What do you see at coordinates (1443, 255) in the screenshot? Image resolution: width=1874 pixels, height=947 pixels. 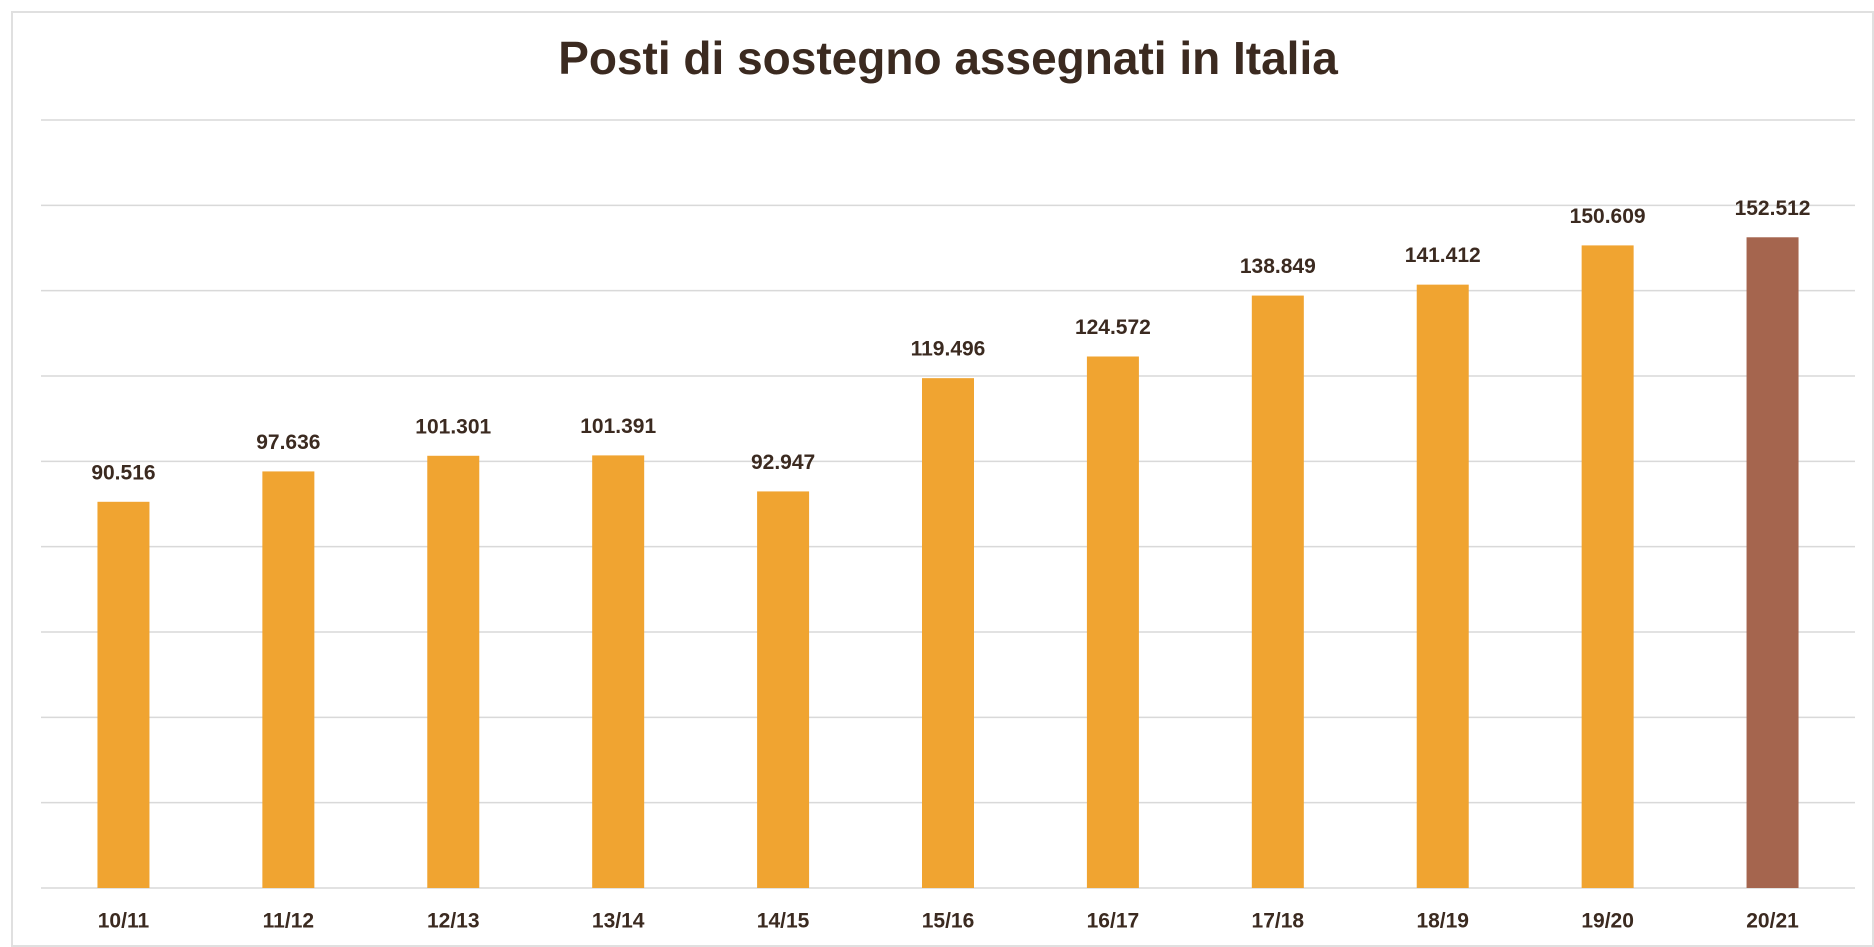 I see `data-label: 141.412` at bounding box center [1443, 255].